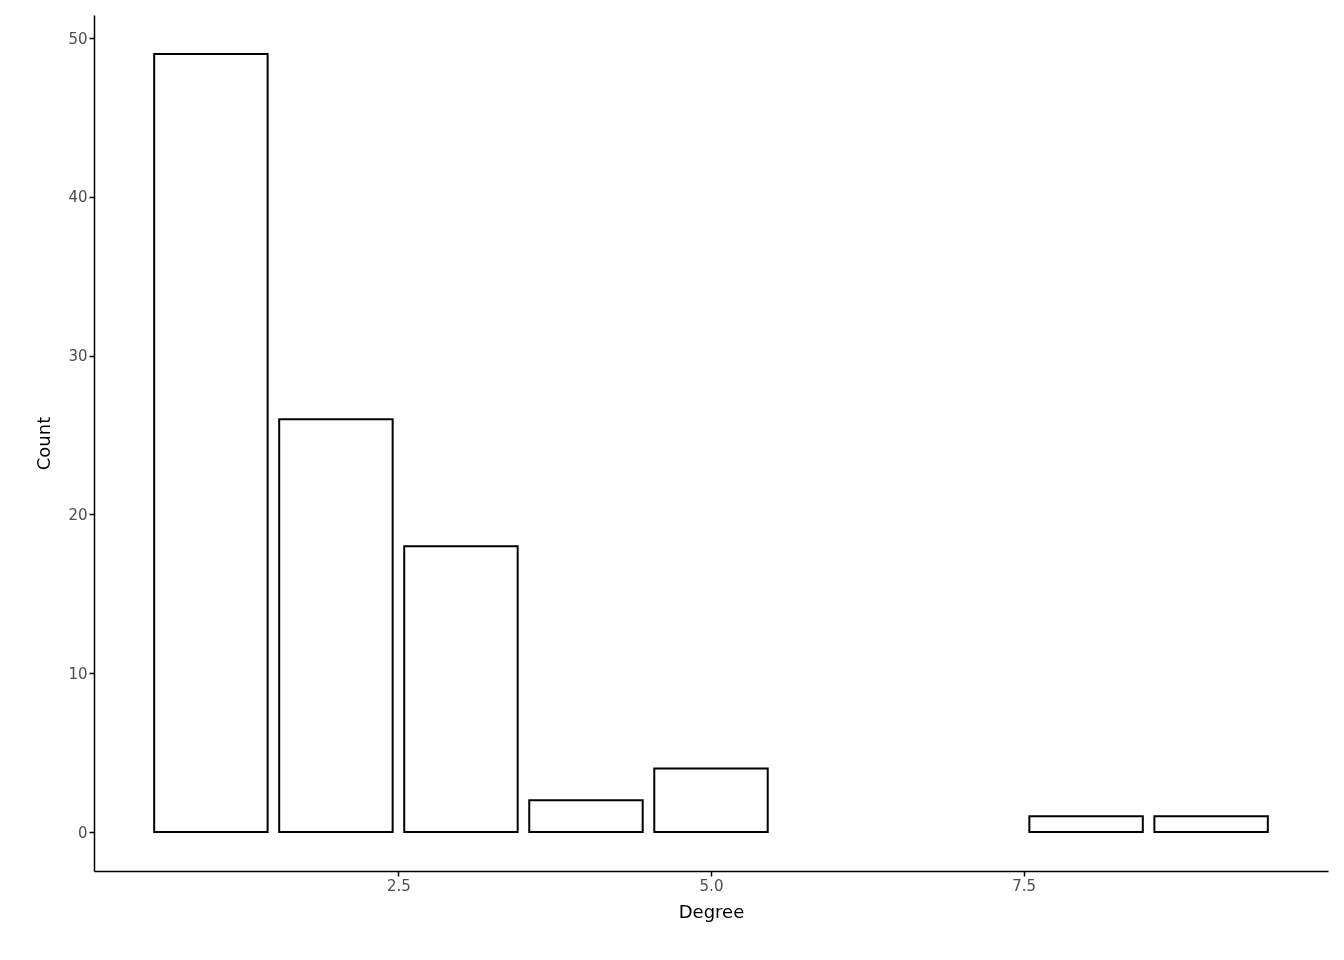 The height and width of the screenshot is (960, 1344). I want to click on y-tick-label: 20, so click(78, 514).